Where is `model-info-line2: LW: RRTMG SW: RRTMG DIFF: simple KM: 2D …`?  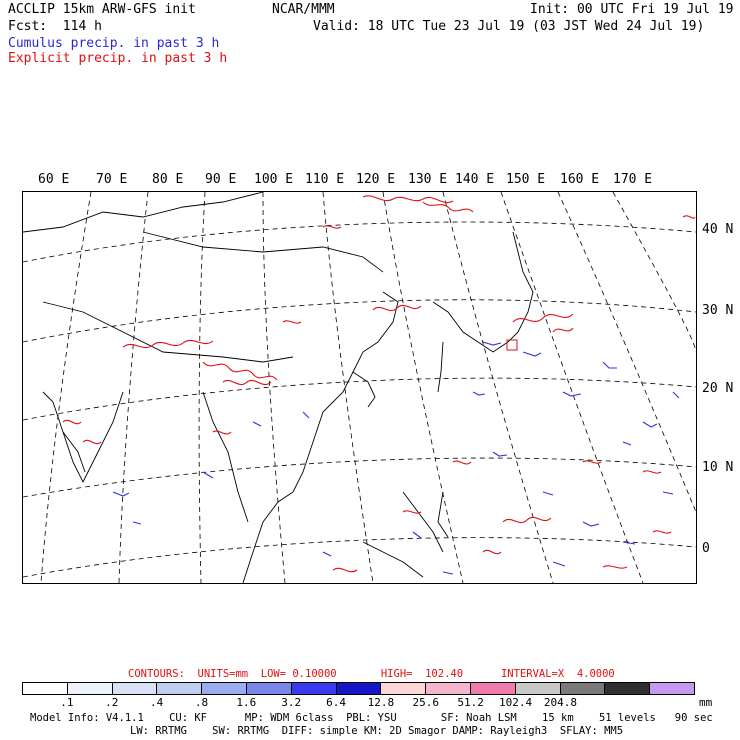 model-info-line2: LW: RRTMG SW: RRTMG DIFF: simple KM: 2D … is located at coordinates (377, 731).